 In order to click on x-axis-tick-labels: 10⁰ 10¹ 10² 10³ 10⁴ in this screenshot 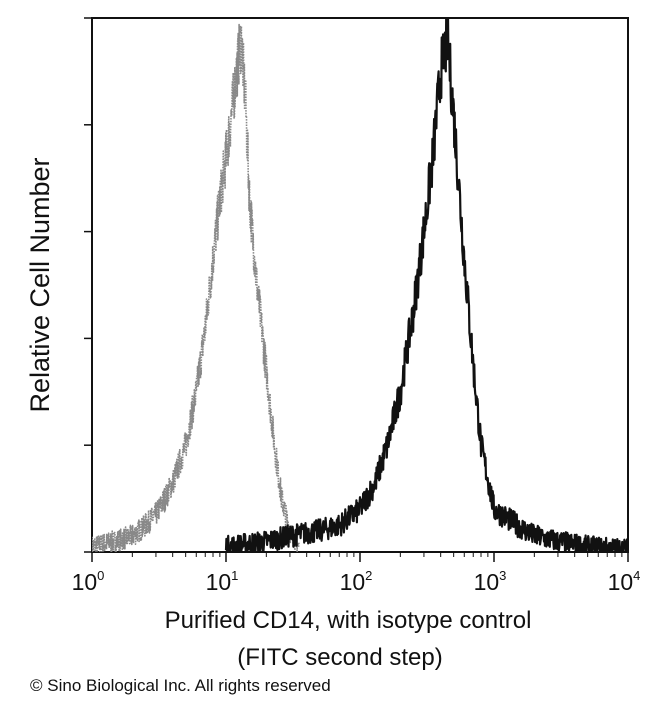, I will do `click(356, 581)`.